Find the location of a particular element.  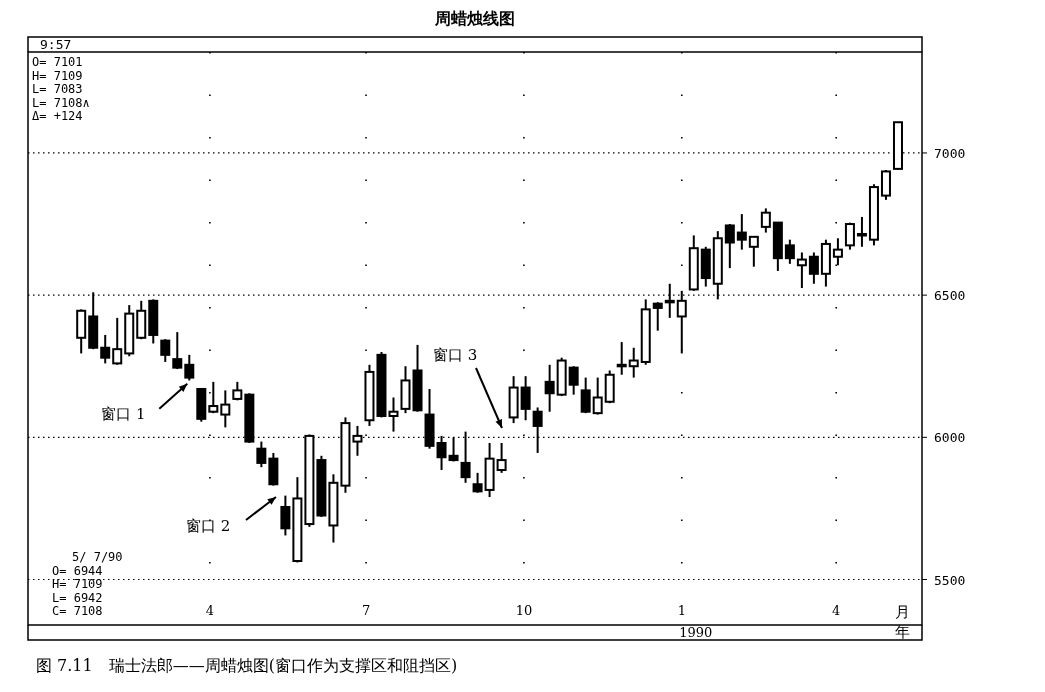

caption: 图 7.11 瑞士法郎——周蜡烛图(窗口作为支撑区和阻挡区) is located at coordinates (247, 665).